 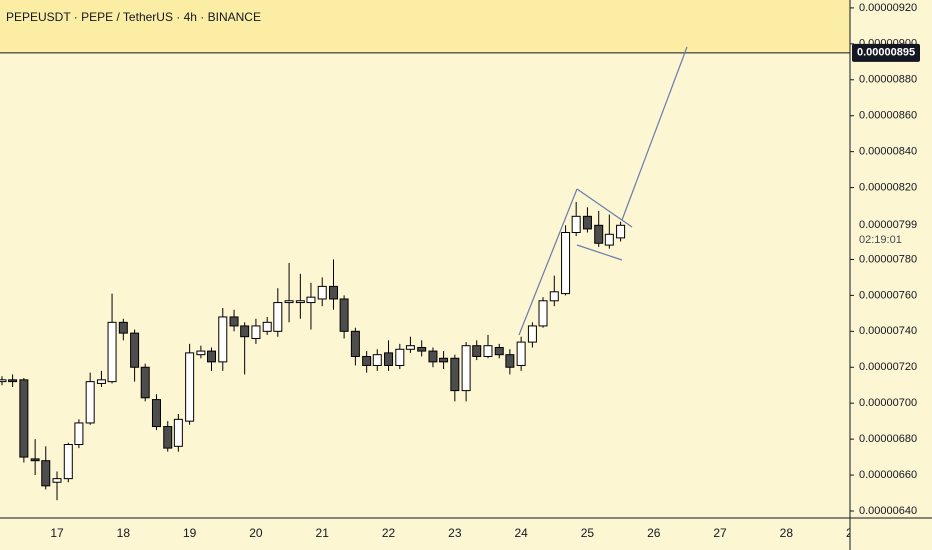 I want to click on y-tick-label: 0.00000840, so click(x=888, y=152).